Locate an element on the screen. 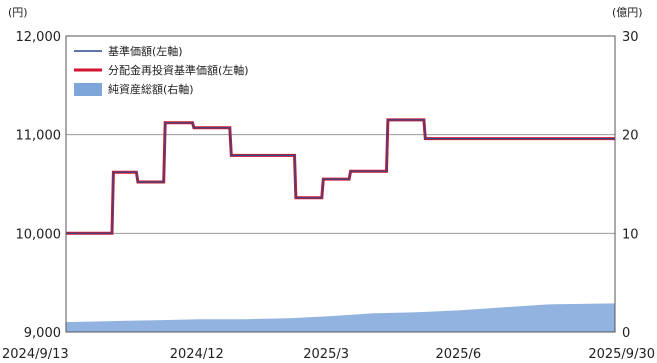 Image resolution: width=657 pixels, height=363 pixels. legend-label: 分配金再投資基準価額(左軸) is located at coordinates (178, 70).